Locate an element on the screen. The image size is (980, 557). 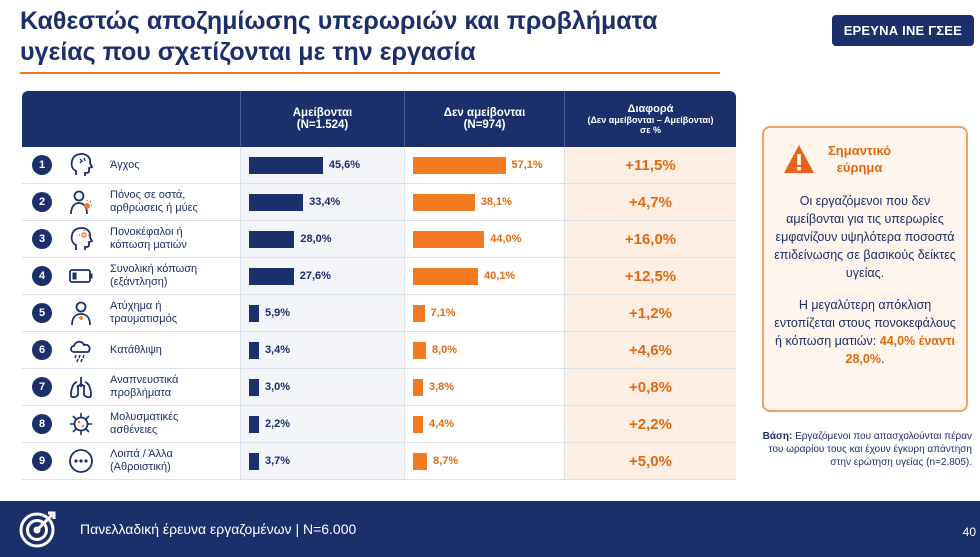
table-row: 6 Κατάθλιψη 3,4% 8,0% +4,6% is located at coordinates (379, 350).